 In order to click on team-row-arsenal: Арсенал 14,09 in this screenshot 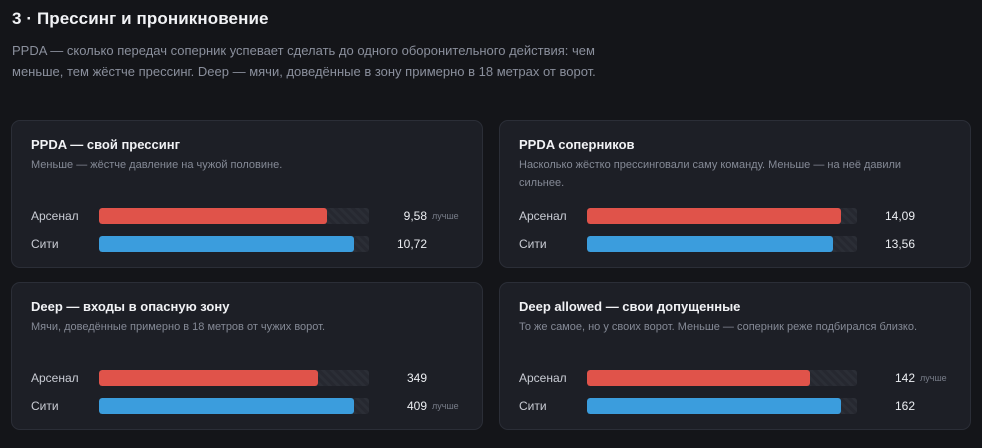, I will do `click(735, 215)`.